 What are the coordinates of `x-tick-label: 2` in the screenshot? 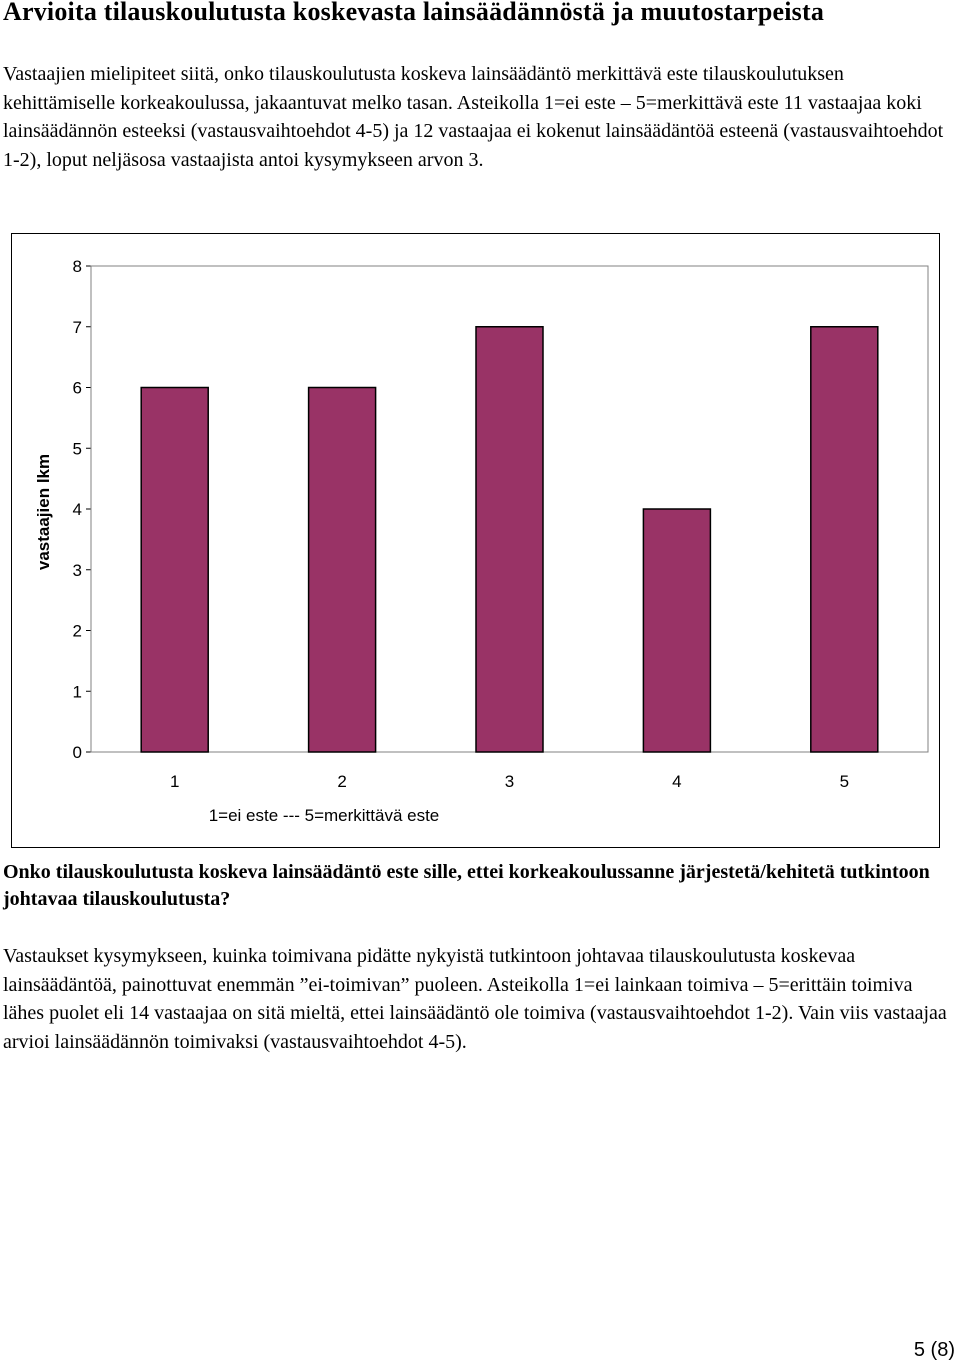 It's located at (341, 781).